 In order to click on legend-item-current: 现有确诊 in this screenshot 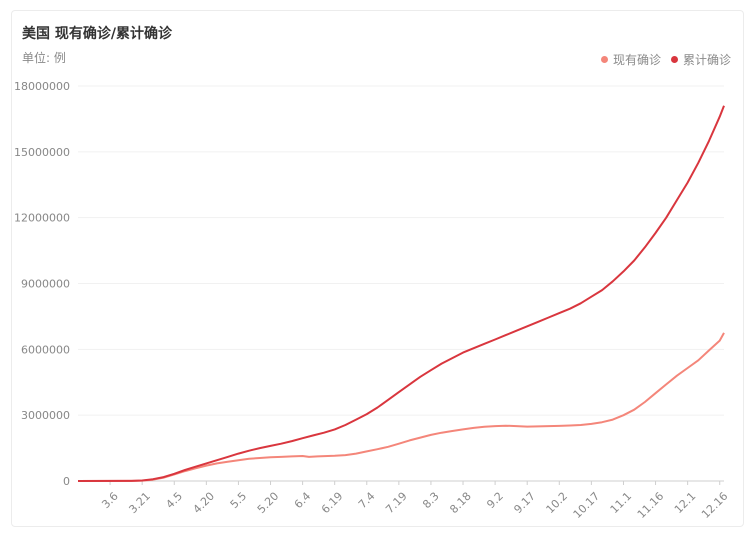, I will do `click(630, 59)`.